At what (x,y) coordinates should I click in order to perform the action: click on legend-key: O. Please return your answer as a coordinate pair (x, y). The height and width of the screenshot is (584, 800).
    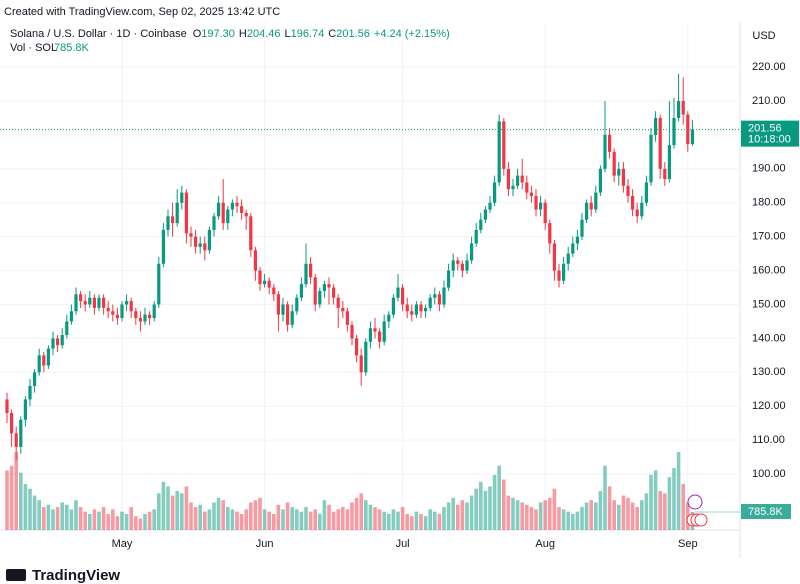
    Looking at the image, I should click on (197, 34).